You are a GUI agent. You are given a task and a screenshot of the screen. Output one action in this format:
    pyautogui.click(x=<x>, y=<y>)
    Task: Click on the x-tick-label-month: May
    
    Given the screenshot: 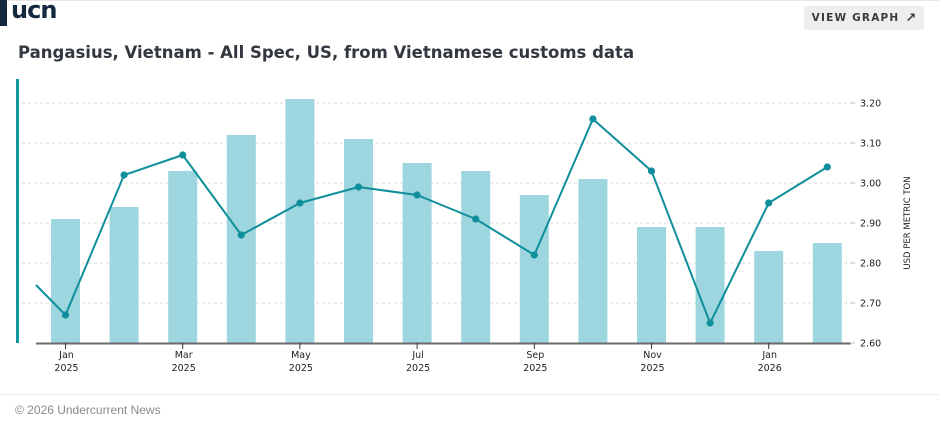 What is the action you would take?
    pyautogui.click(x=301, y=355)
    